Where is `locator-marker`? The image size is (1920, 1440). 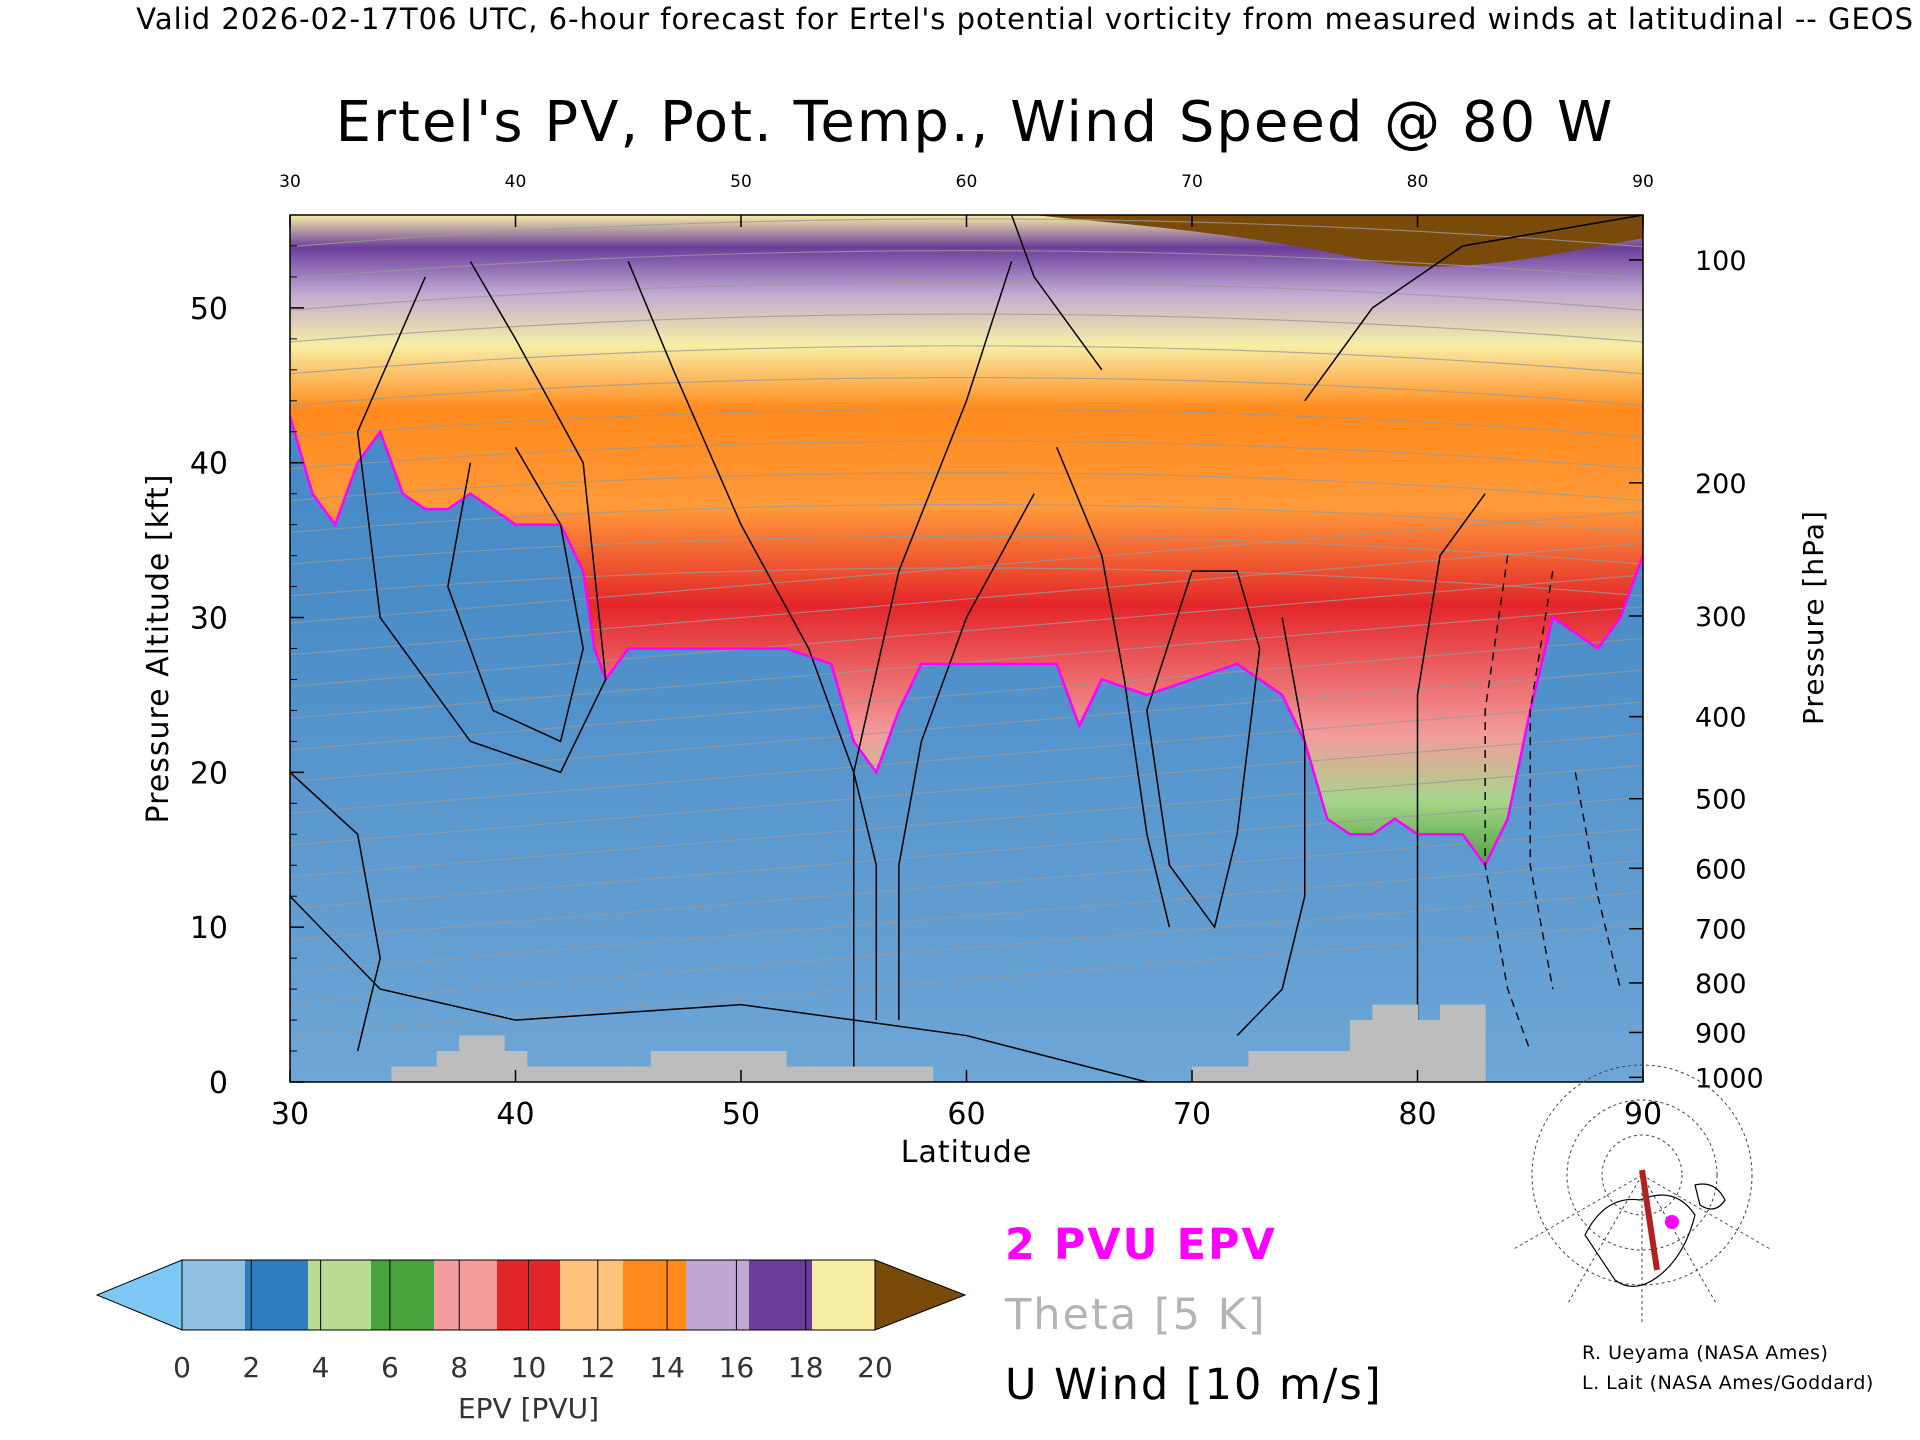 locator-marker is located at coordinates (1672, 1222).